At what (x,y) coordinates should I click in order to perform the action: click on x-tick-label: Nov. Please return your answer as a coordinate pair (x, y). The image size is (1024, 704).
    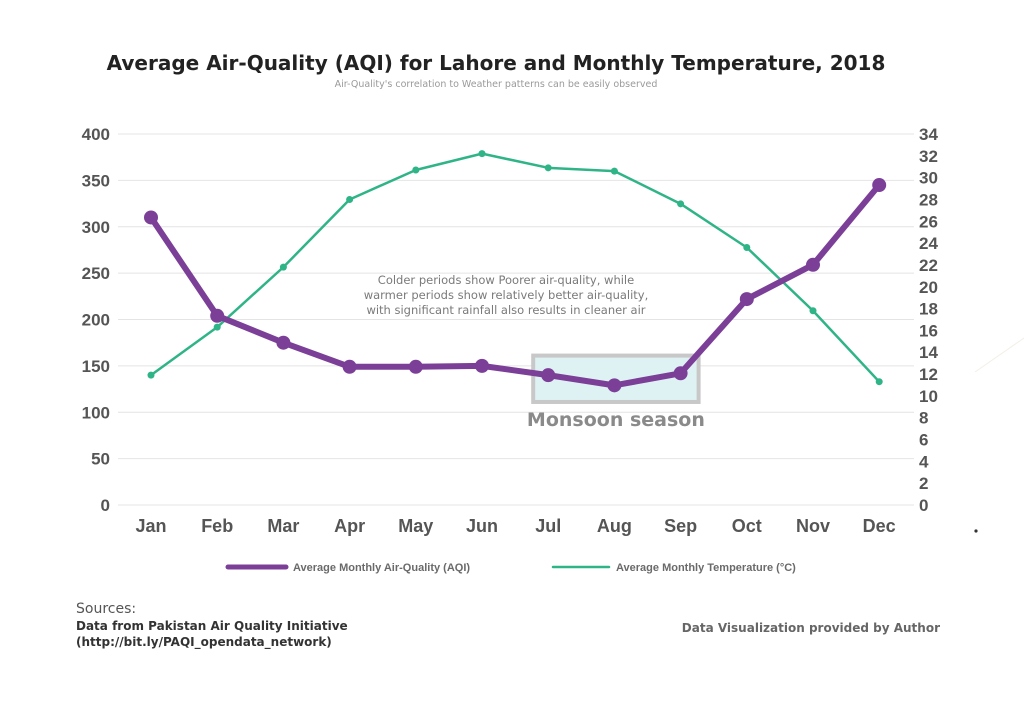
    Looking at the image, I should click on (813, 526).